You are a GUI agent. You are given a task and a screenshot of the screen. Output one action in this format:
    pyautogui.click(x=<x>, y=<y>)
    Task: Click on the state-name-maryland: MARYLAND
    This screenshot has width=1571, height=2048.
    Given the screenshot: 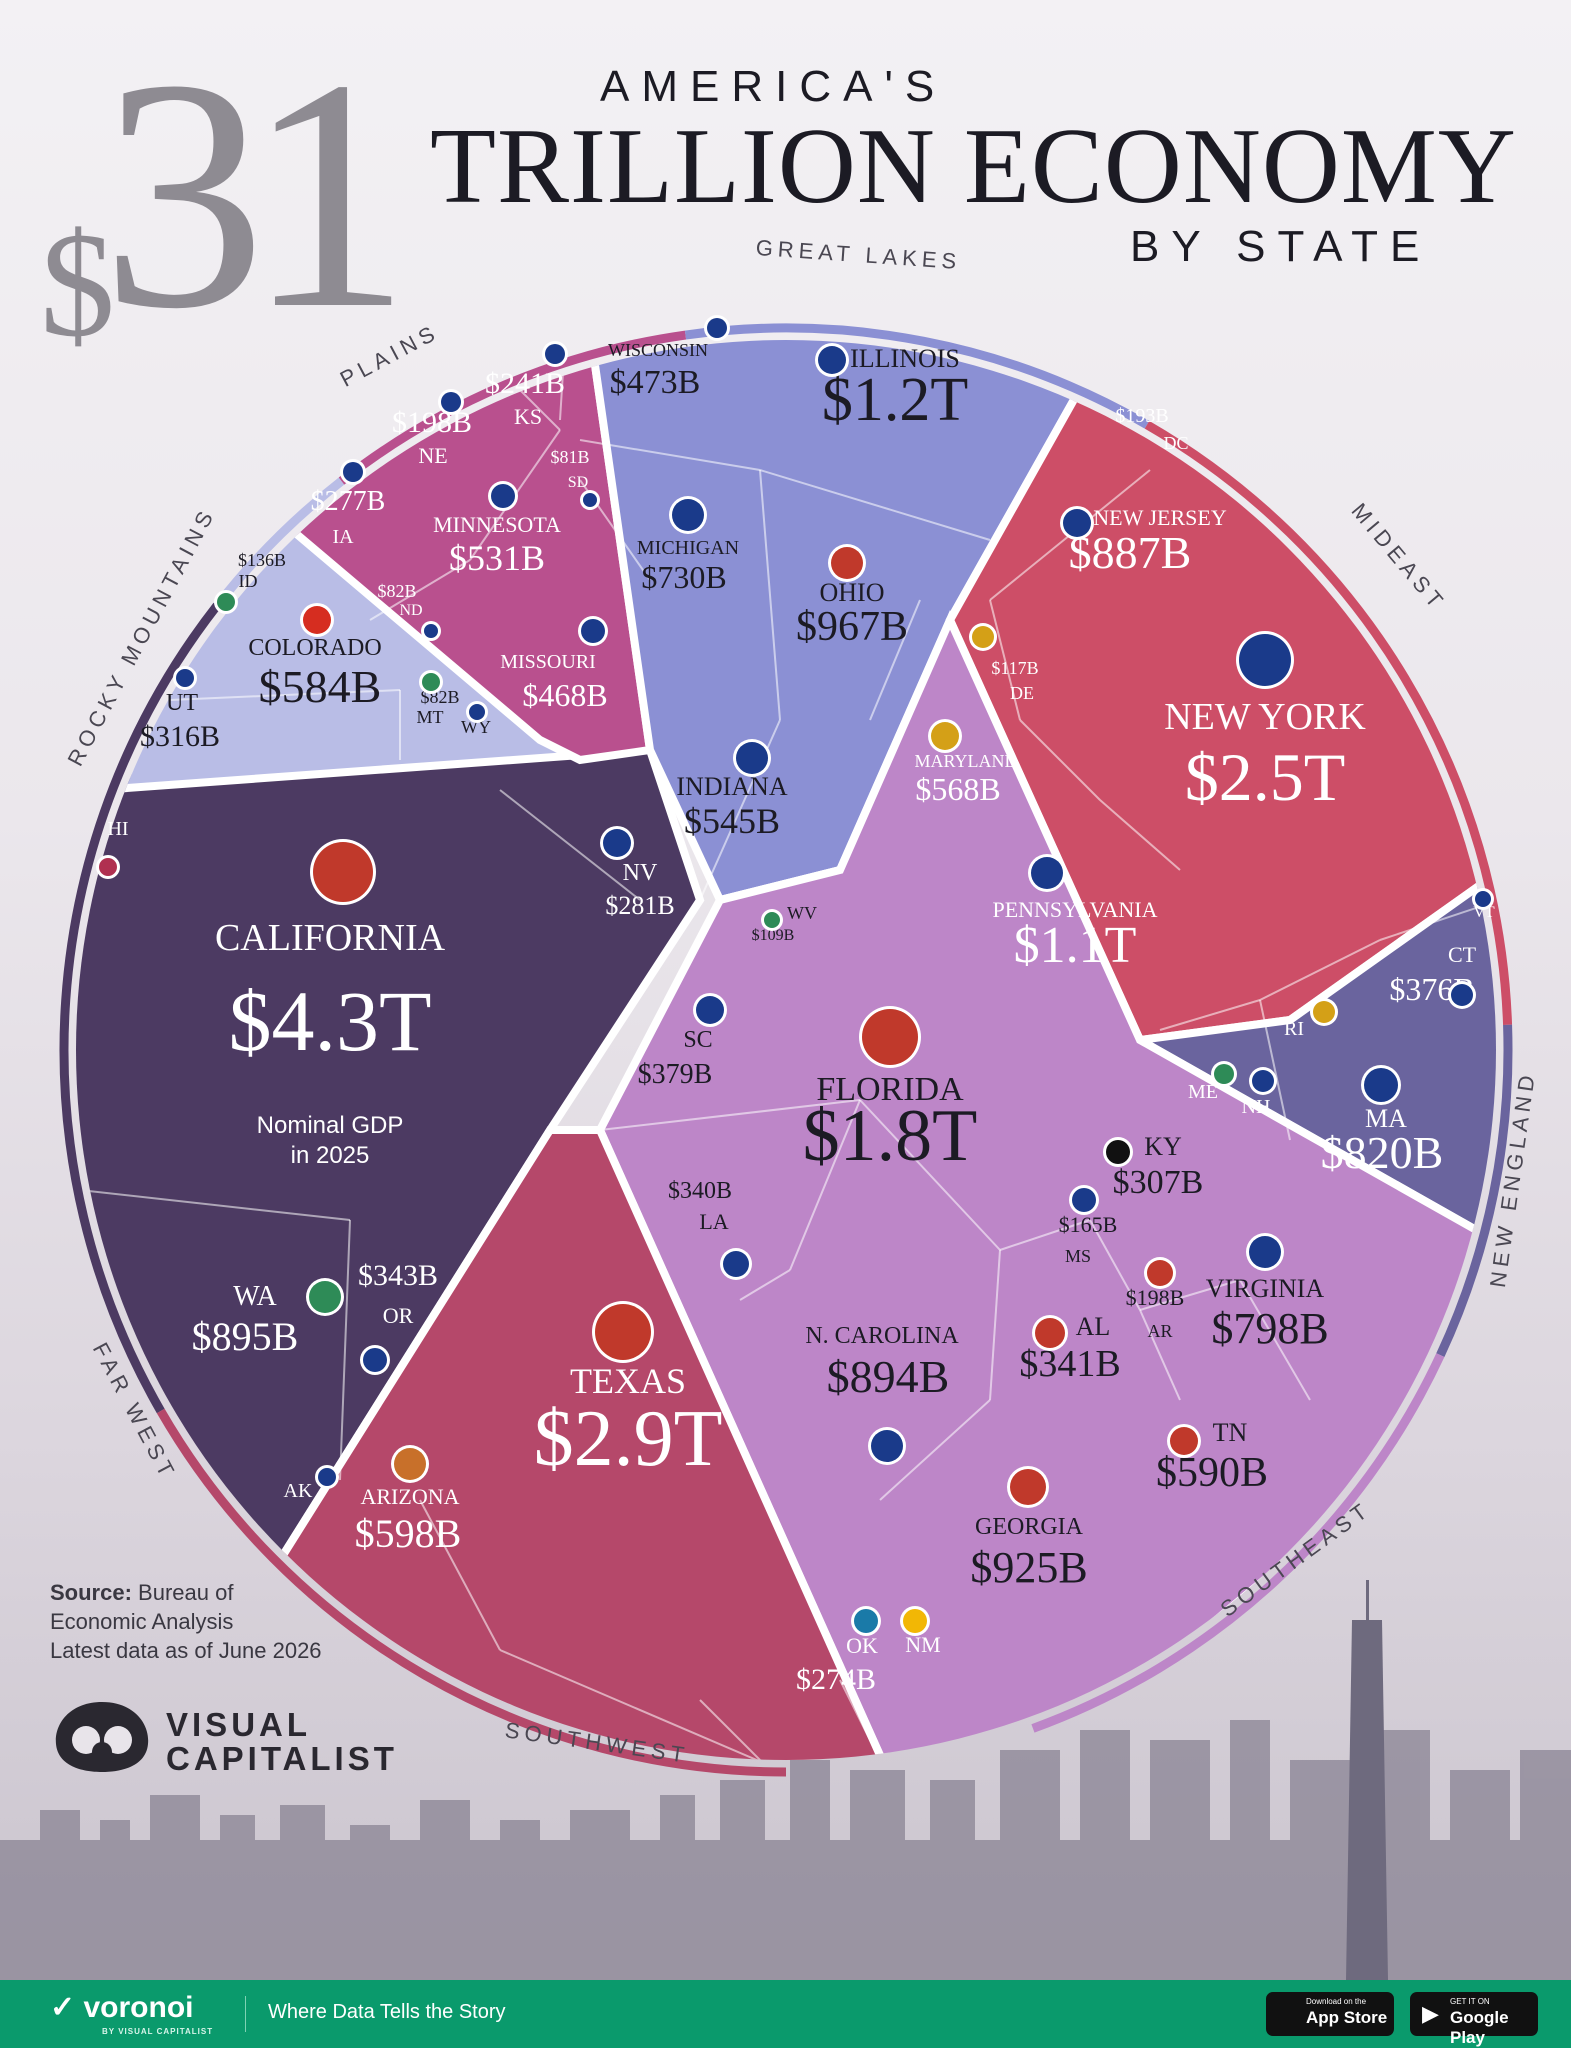 What is the action you would take?
    pyautogui.click(x=965, y=761)
    